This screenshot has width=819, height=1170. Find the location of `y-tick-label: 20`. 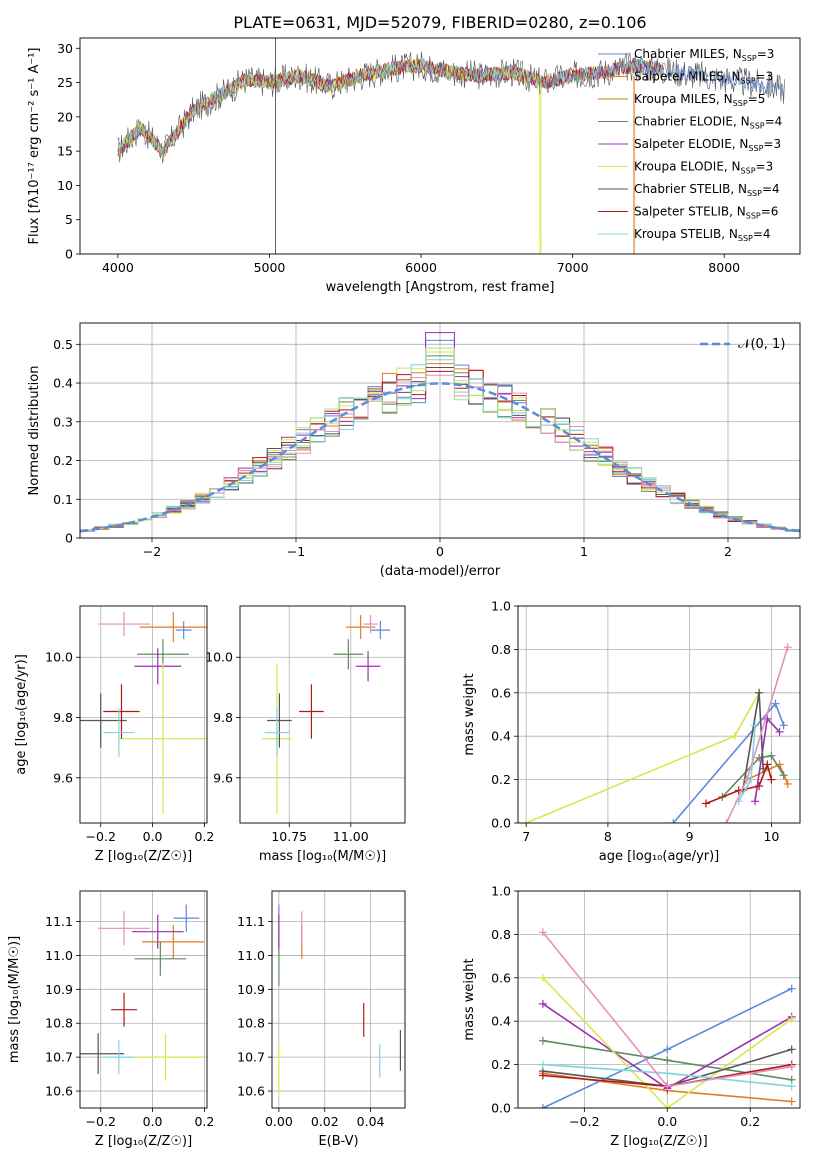

y-tick-label: 20 is located at coordinates (65, 116).